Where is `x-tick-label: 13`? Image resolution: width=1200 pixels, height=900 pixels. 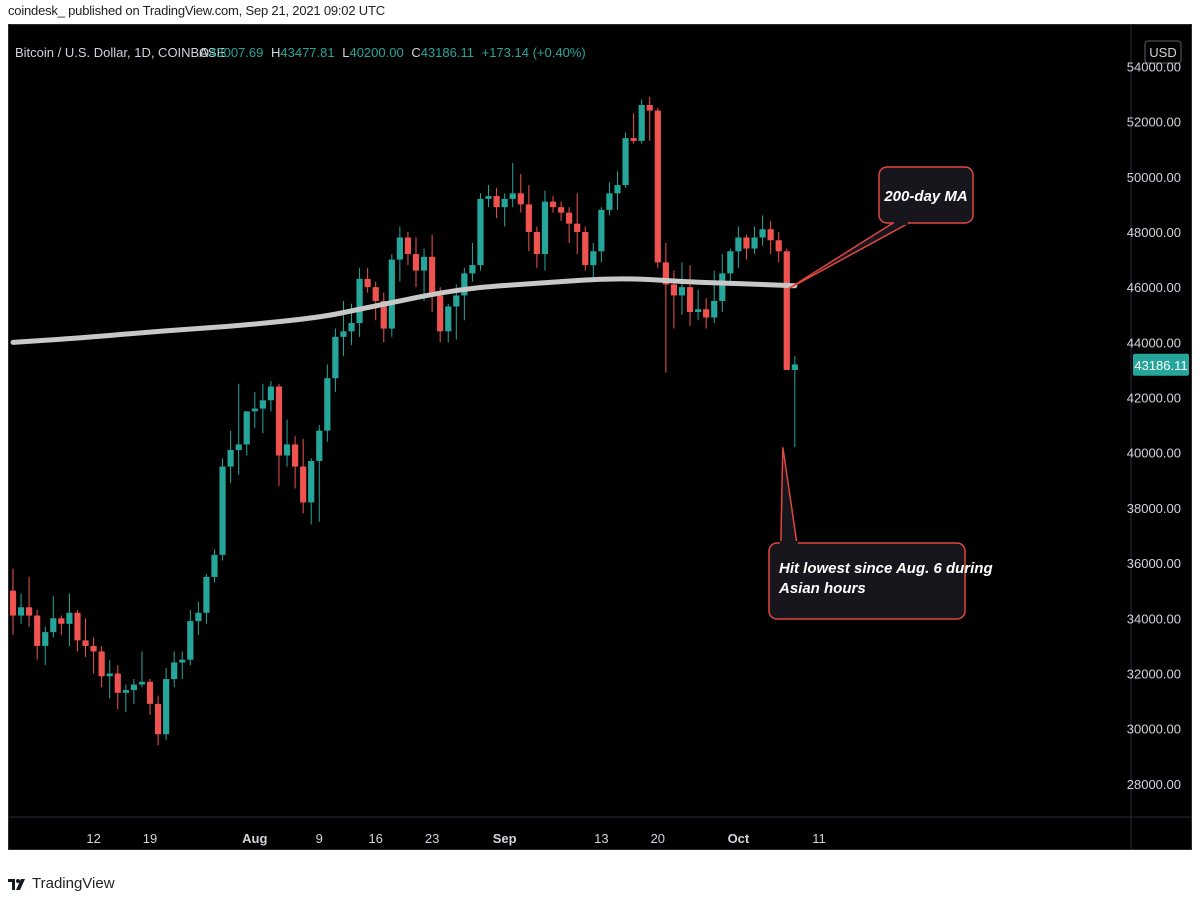
x-tick-label: 13 is located at coordinates (601, 838).